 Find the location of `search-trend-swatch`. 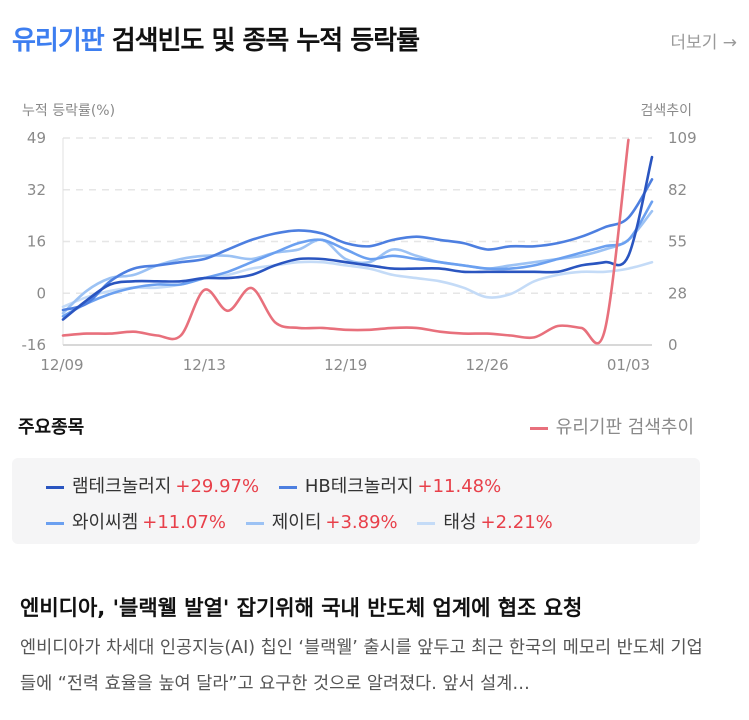

search-trend-swatch is located at coordinates (538, 428).